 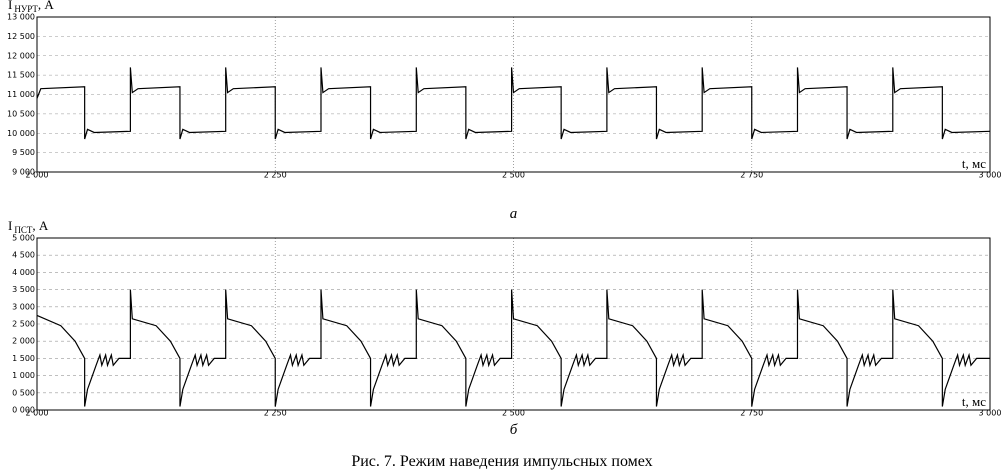 What do you see at coordinates (23, 375) in the screenshot?
I see `y-tick-label: 1 000` at bounding box center [23, 375].